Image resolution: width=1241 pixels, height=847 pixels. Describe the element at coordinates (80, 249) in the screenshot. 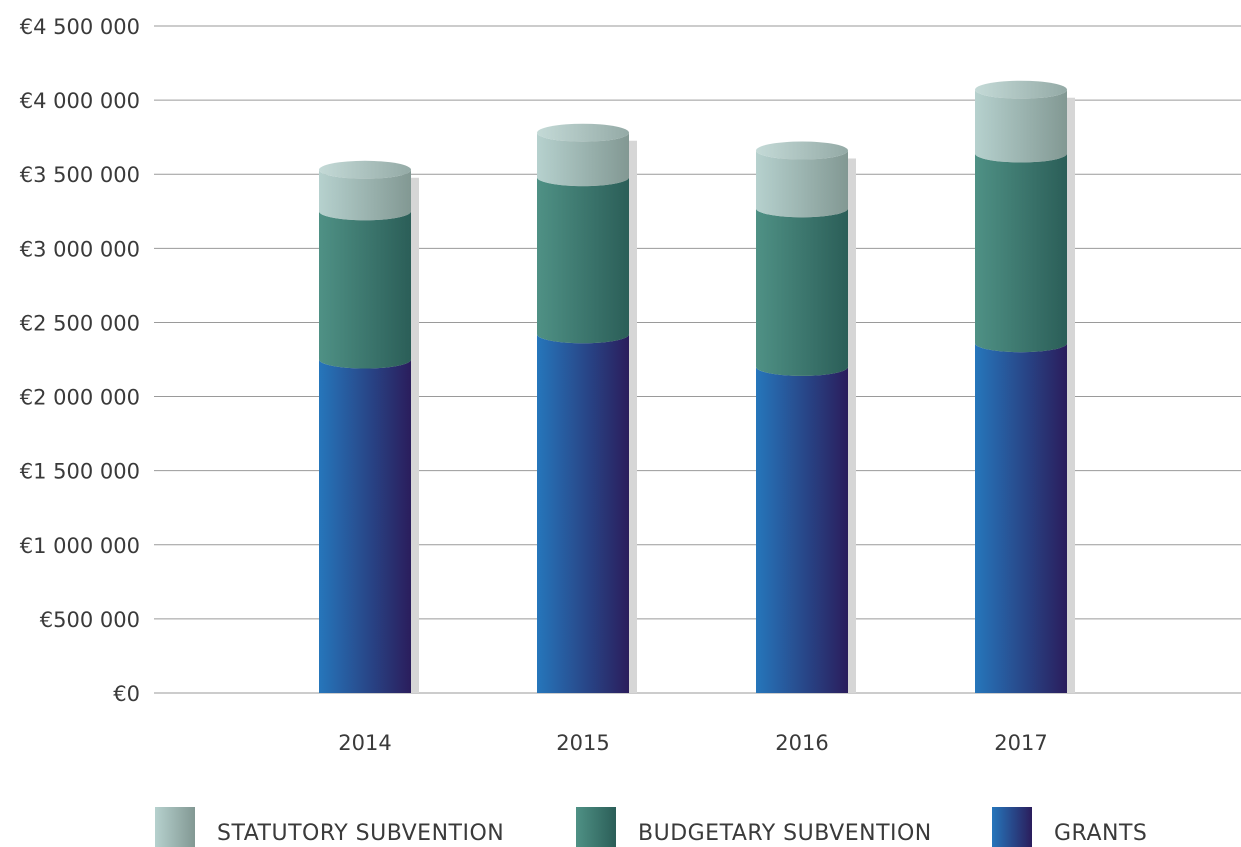

I see `y-tick-label: €3 000 000` at that location.